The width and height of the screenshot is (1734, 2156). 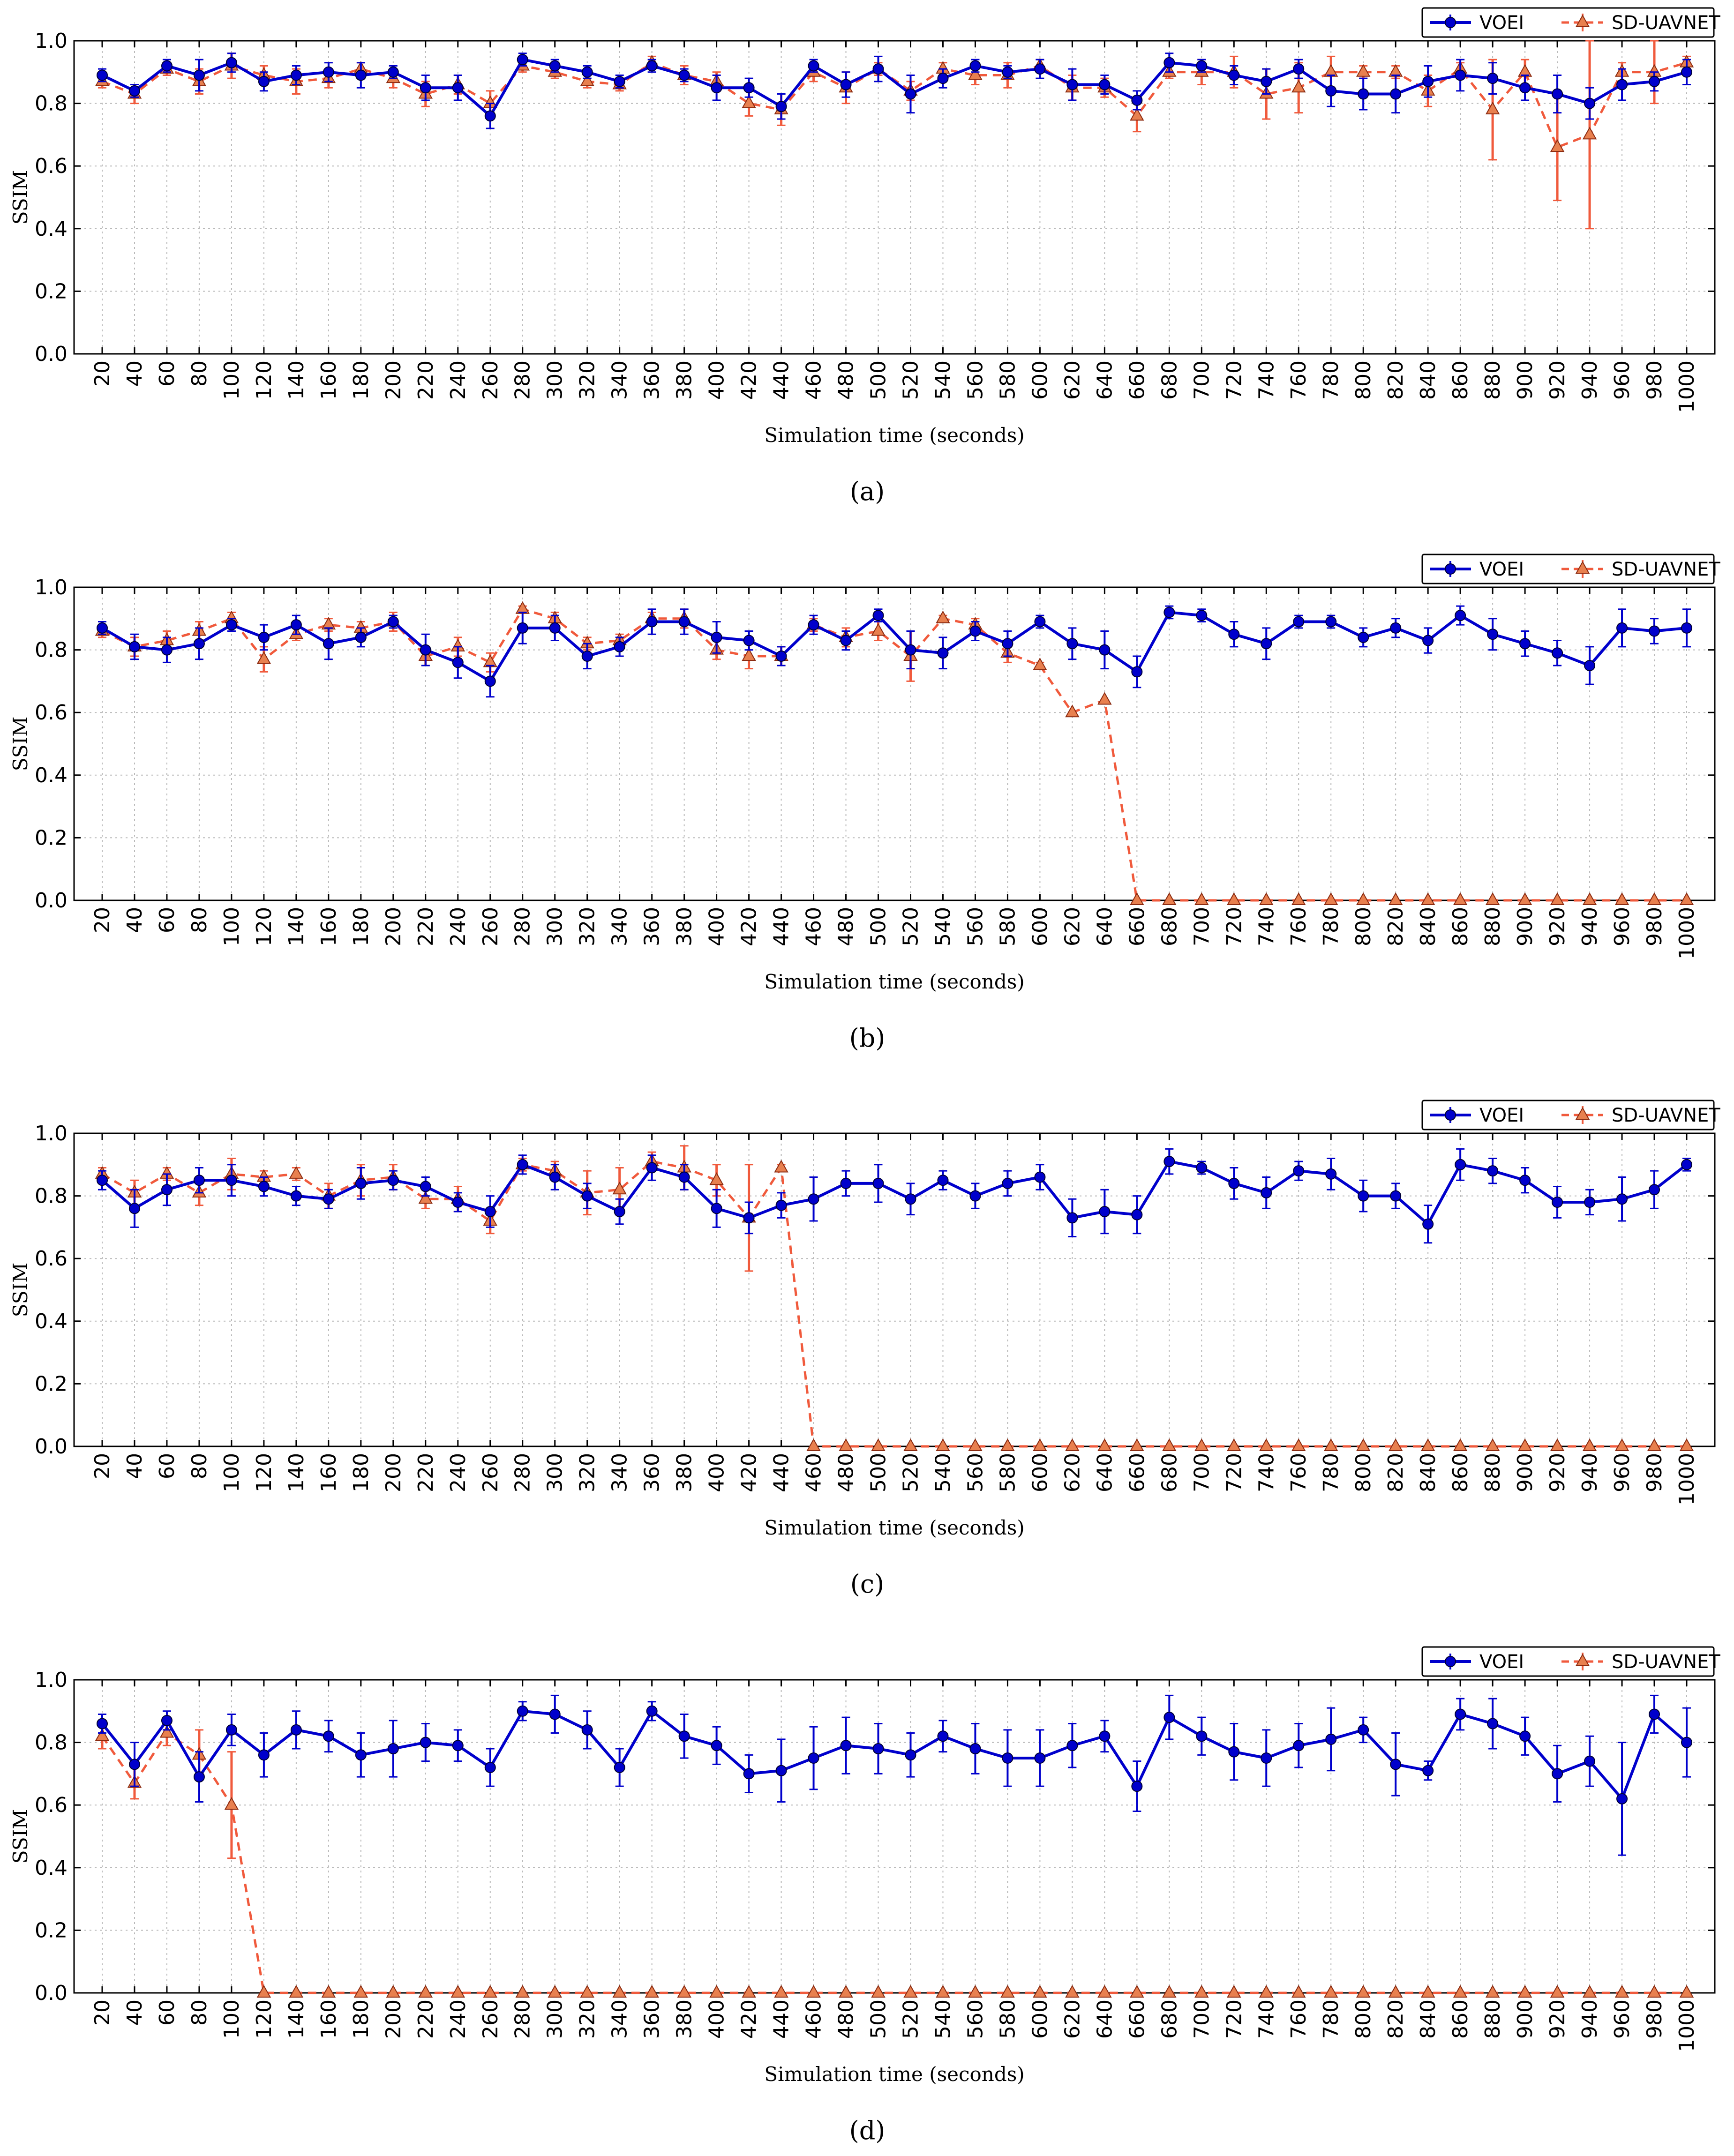 I want to click on x-tick-label: 340, so click(x=620, y=2019).